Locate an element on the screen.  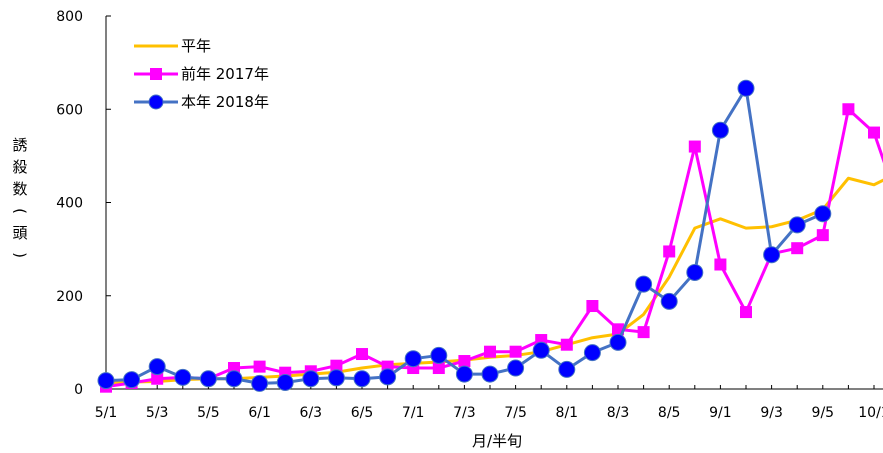
x-tick-label: 6/3 is located at coordinates (311, 413).